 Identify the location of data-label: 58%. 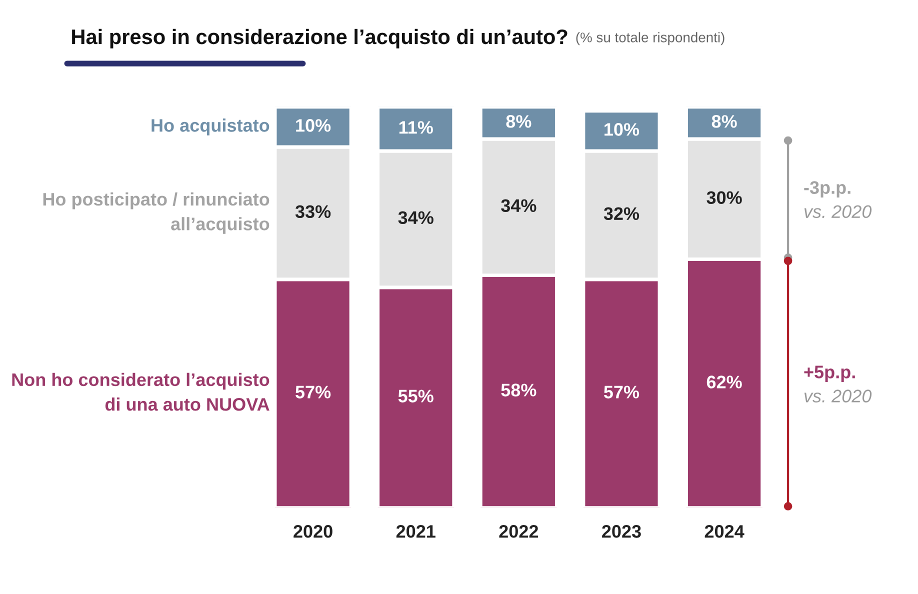
(518, 390).